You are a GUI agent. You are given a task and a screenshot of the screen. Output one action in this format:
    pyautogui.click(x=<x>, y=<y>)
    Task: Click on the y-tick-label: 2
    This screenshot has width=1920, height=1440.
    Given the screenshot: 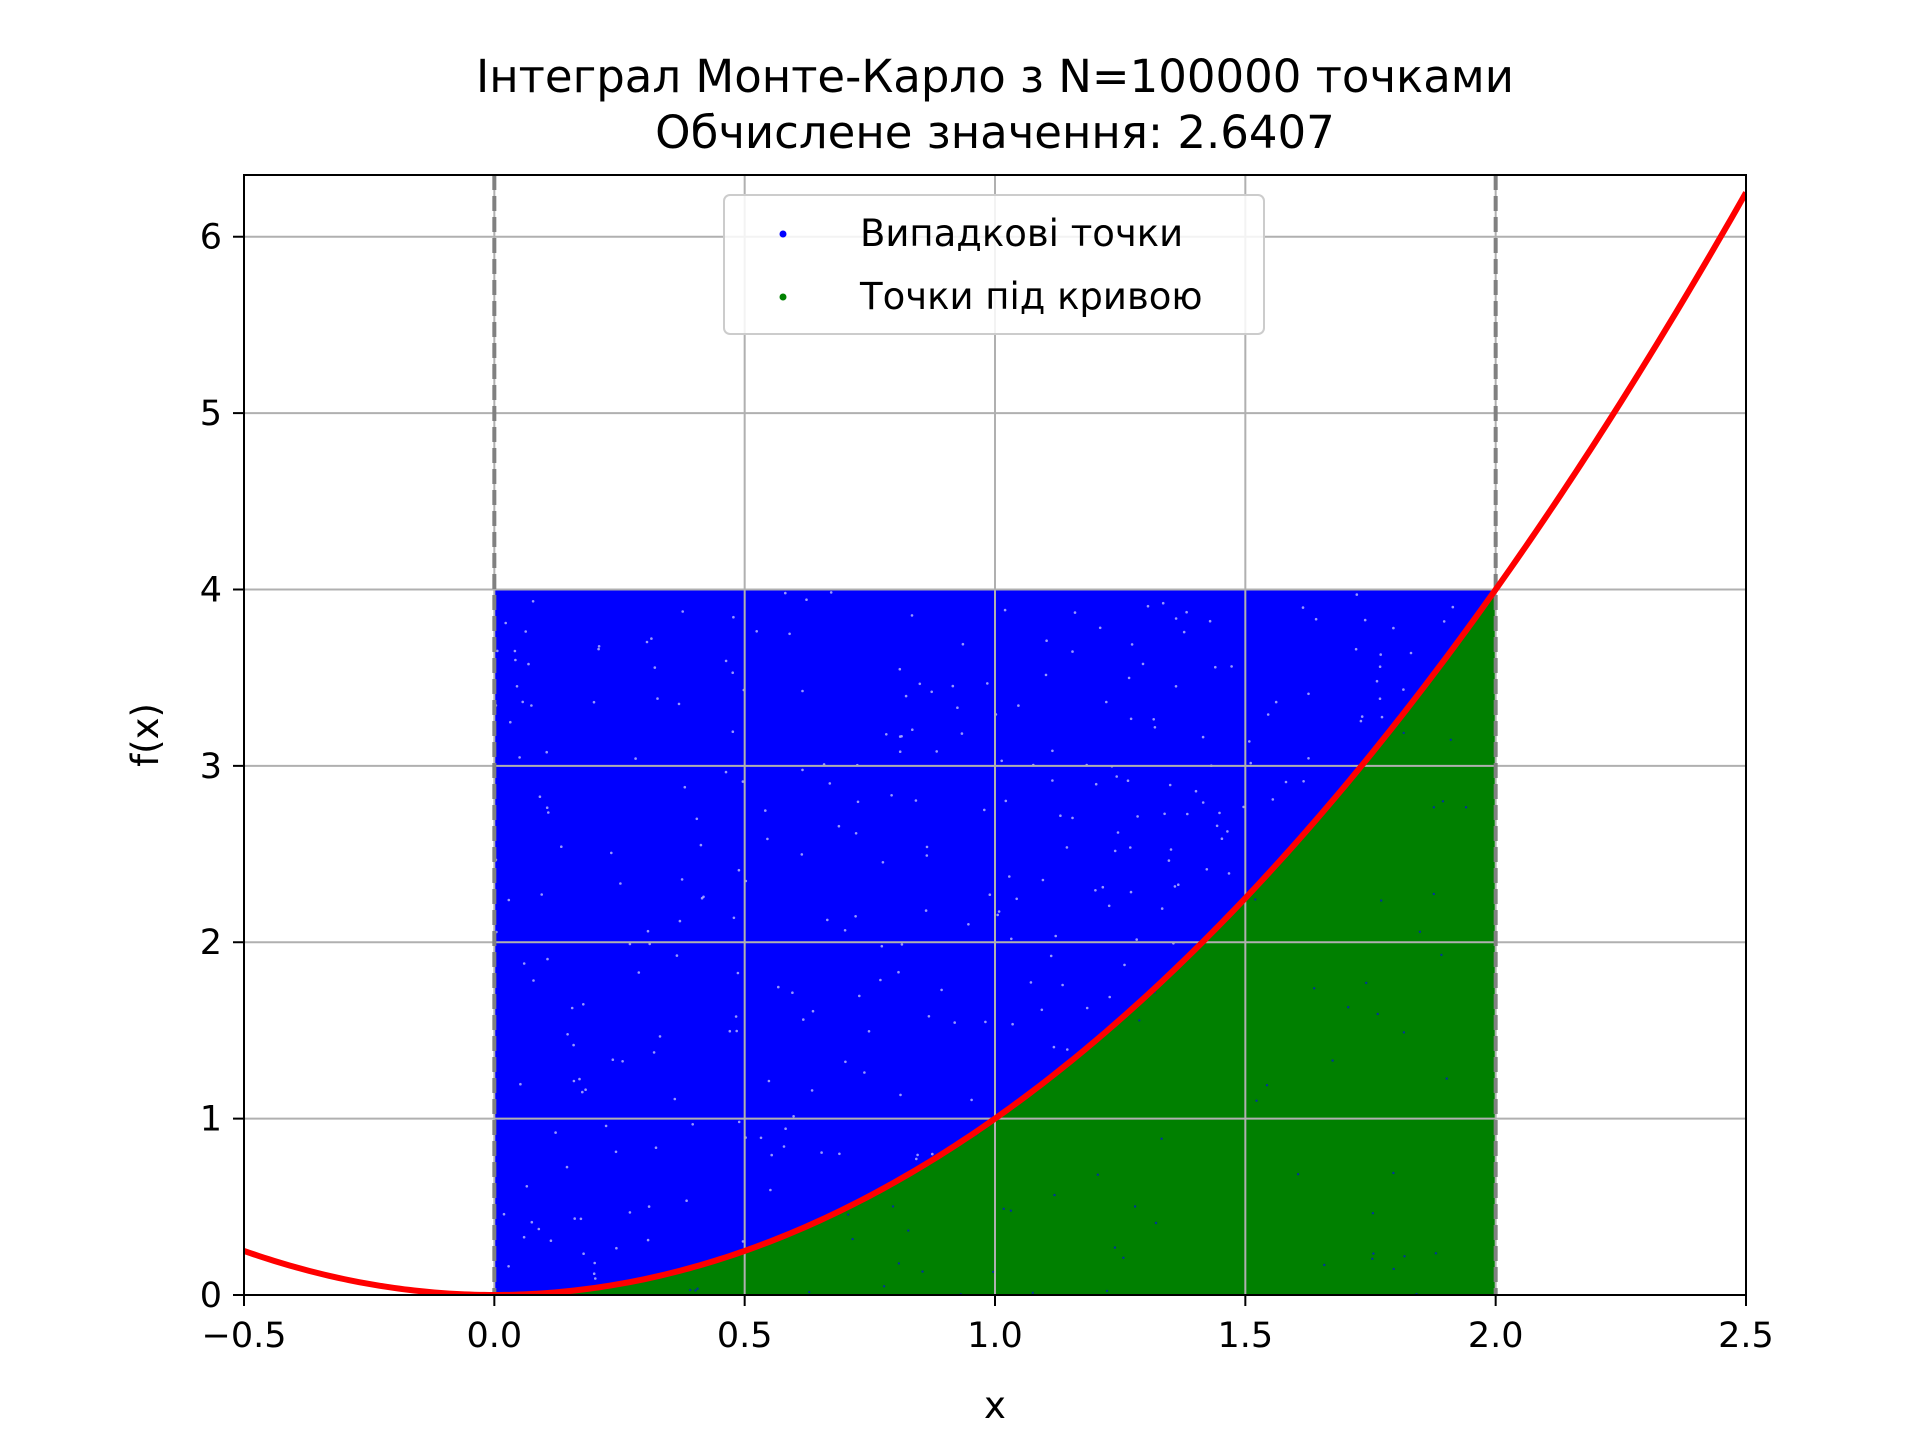 What is the action you would take?
    pyautogui.click(x=211, y=943)
    